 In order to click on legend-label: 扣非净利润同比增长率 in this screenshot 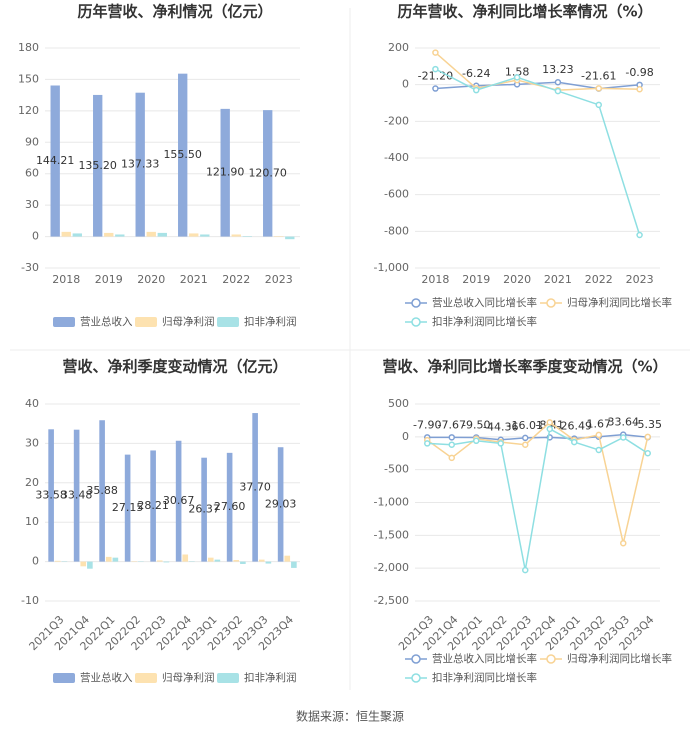, I will do `click(484, 321)`.